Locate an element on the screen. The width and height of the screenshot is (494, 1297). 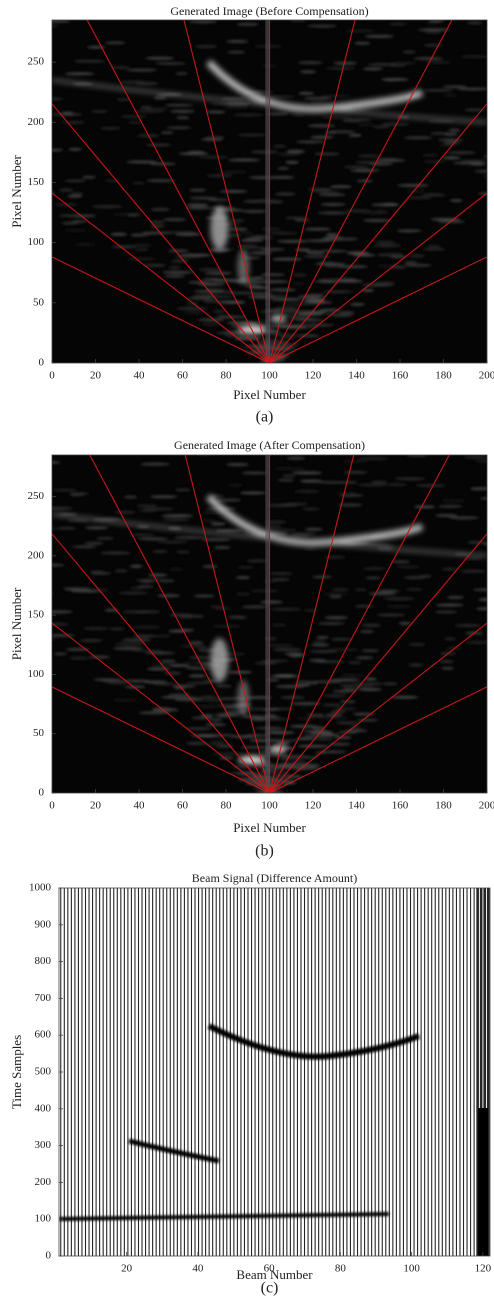
y-tick-label: 600 is located at coordinates (43, 1035).